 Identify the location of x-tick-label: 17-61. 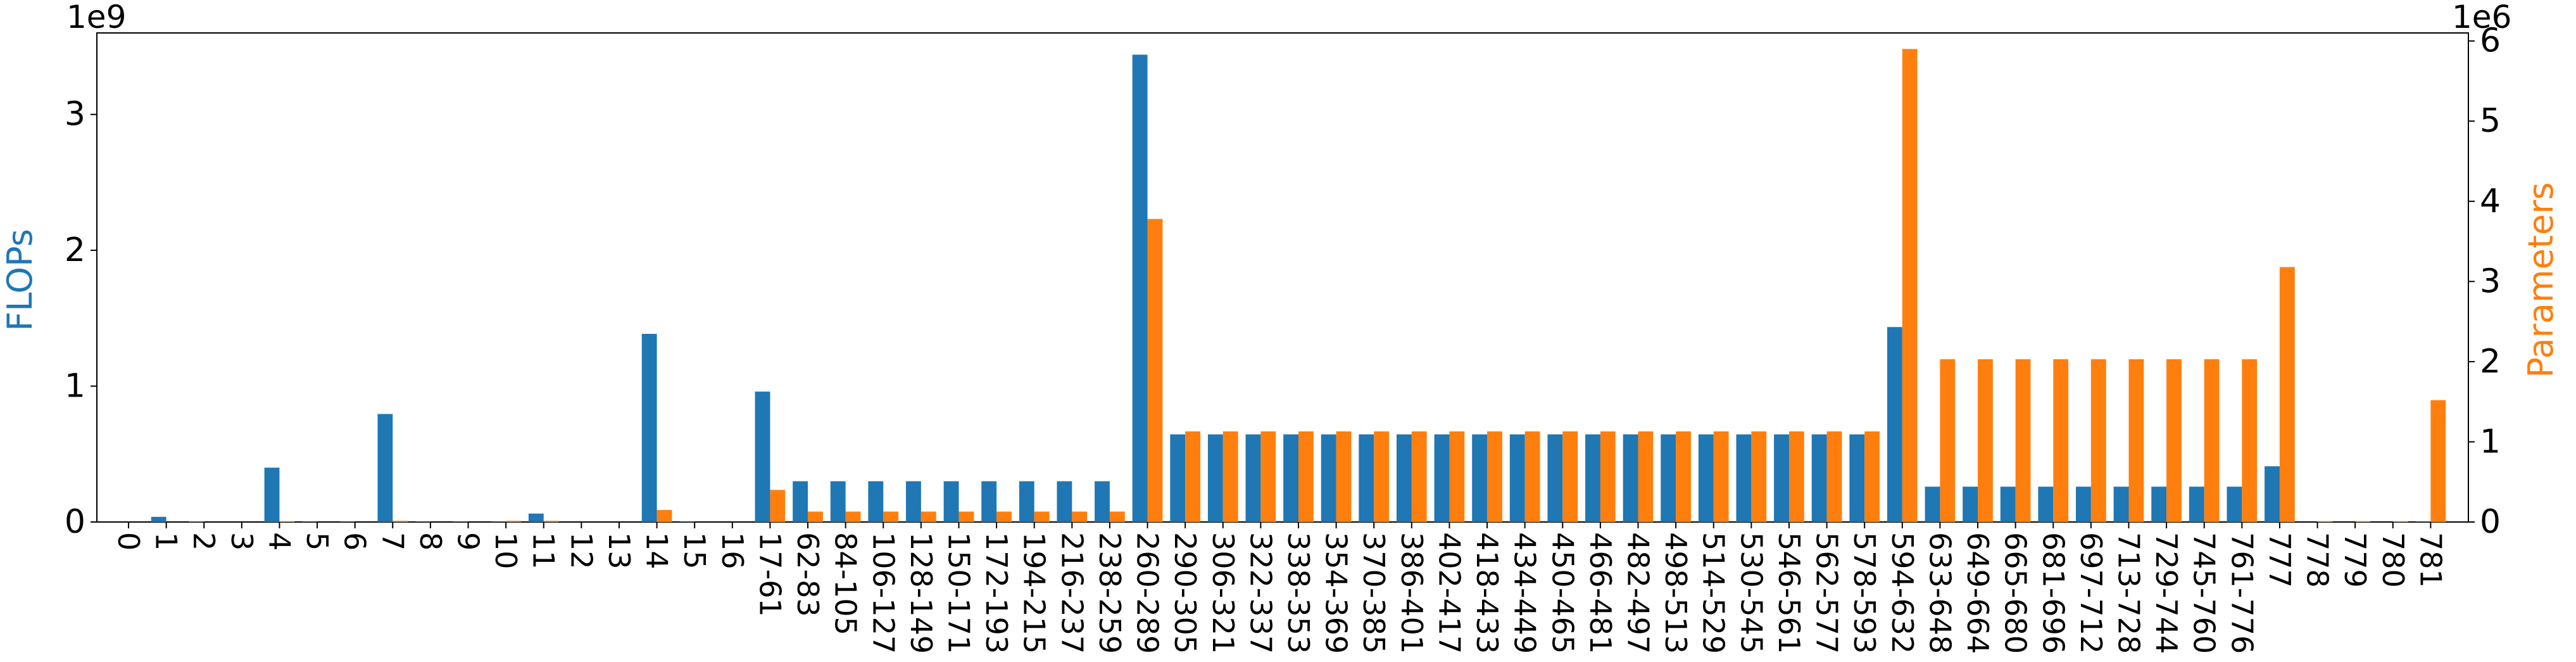
(770, 575).